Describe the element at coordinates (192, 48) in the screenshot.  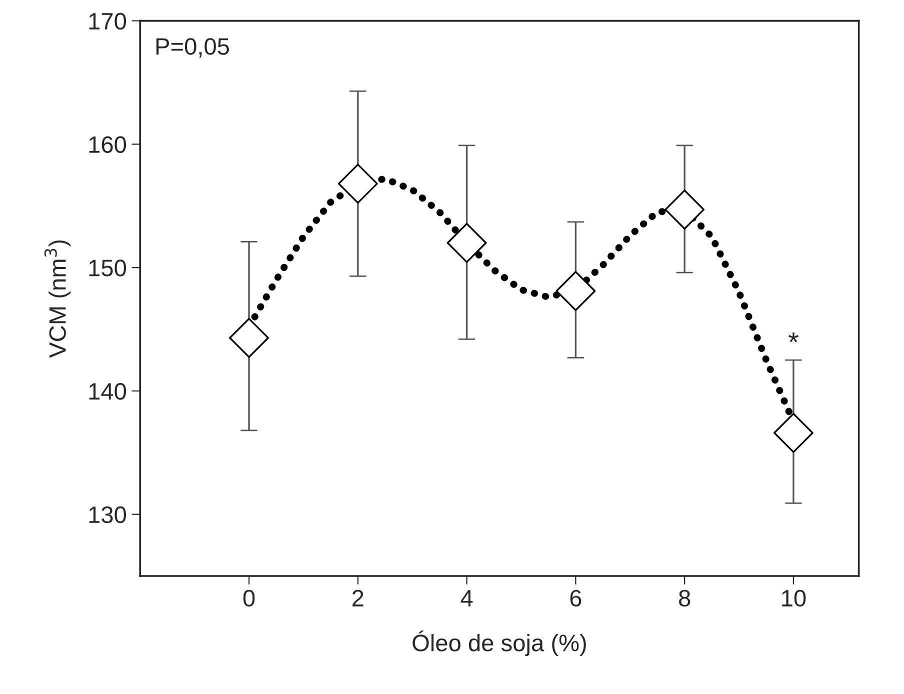
I see `annotation: P=0,05` at that location.